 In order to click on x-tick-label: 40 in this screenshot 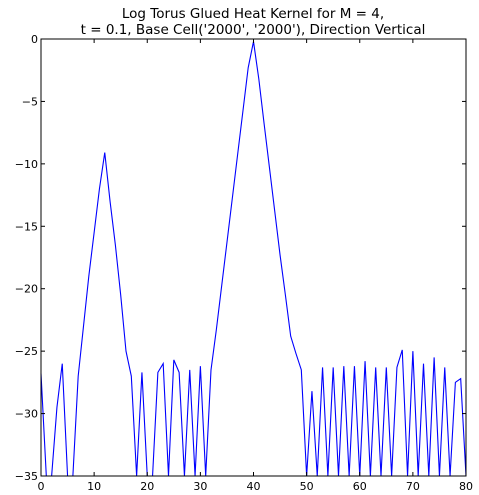, I will do `click(254, 486)`.